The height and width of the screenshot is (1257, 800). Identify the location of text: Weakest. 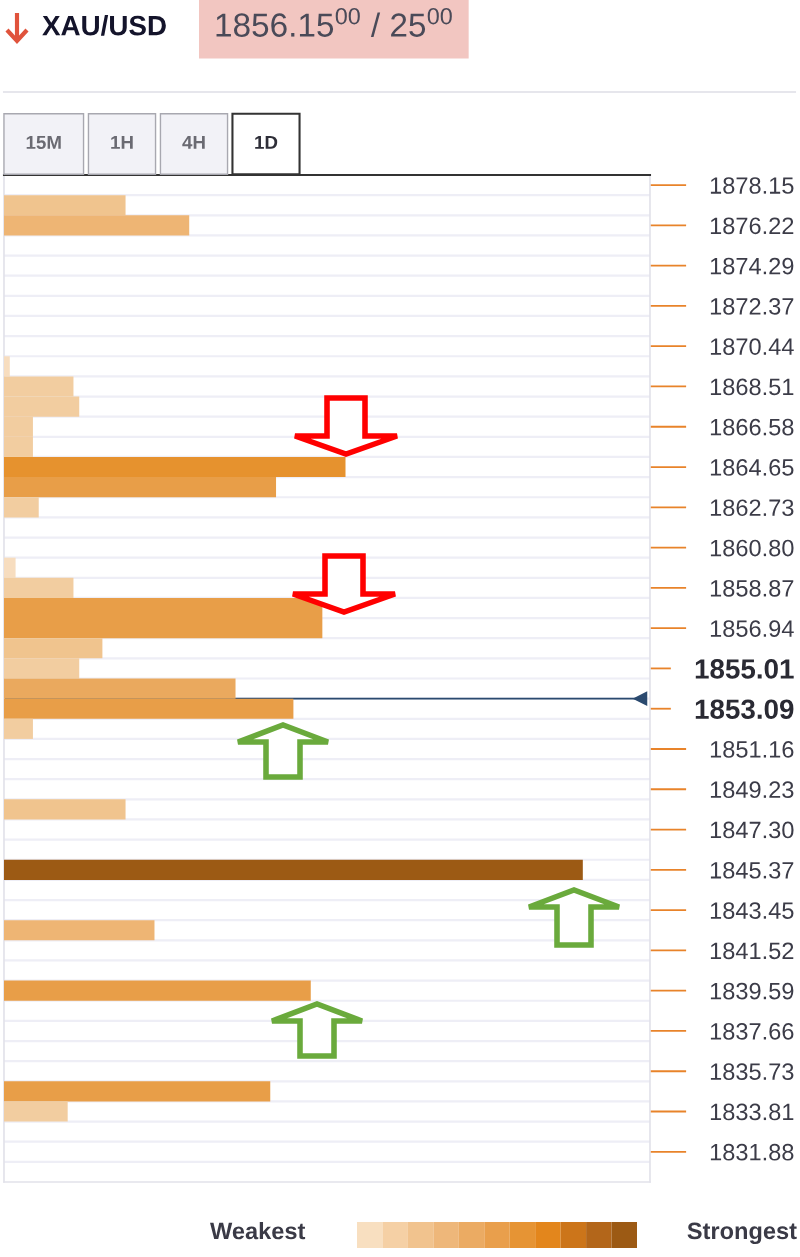
(258, 1230).